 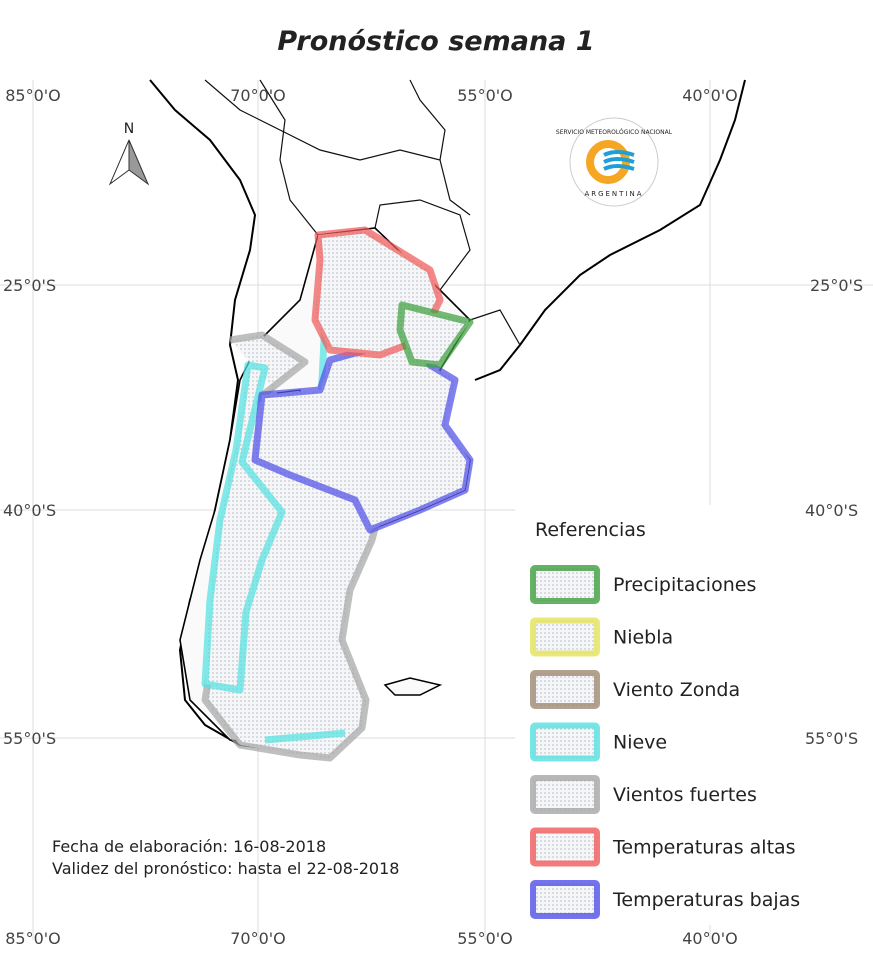 What do you see at coordinates (189, 846) in the screenshot?
I see `footer-line: Fecha de elaboración: 16-08-2018` at bounding box center [189, 846].